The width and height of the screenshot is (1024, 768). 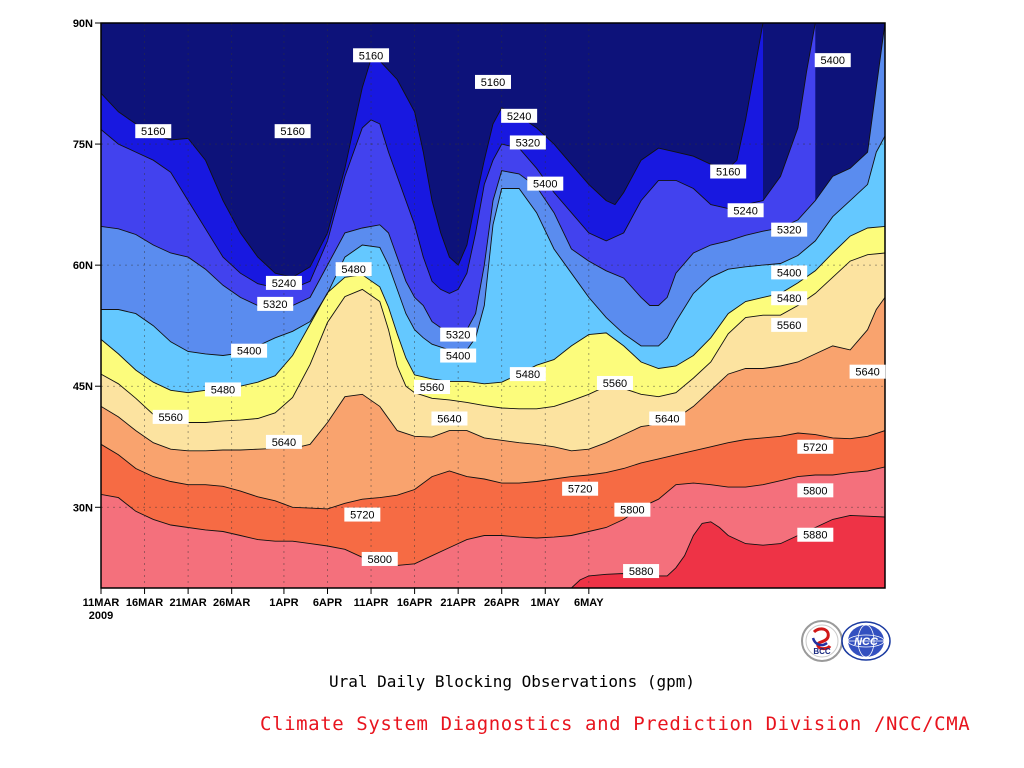 I want to click on x-tick-label: 26APR, so click(x=502, y=603).